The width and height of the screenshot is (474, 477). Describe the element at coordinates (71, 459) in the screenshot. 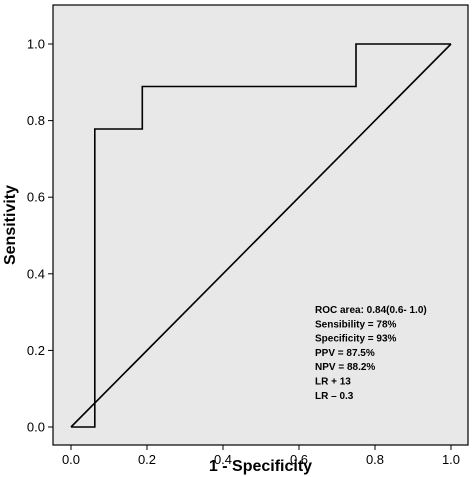

I see `x-tick-label: 0.0` at that location.